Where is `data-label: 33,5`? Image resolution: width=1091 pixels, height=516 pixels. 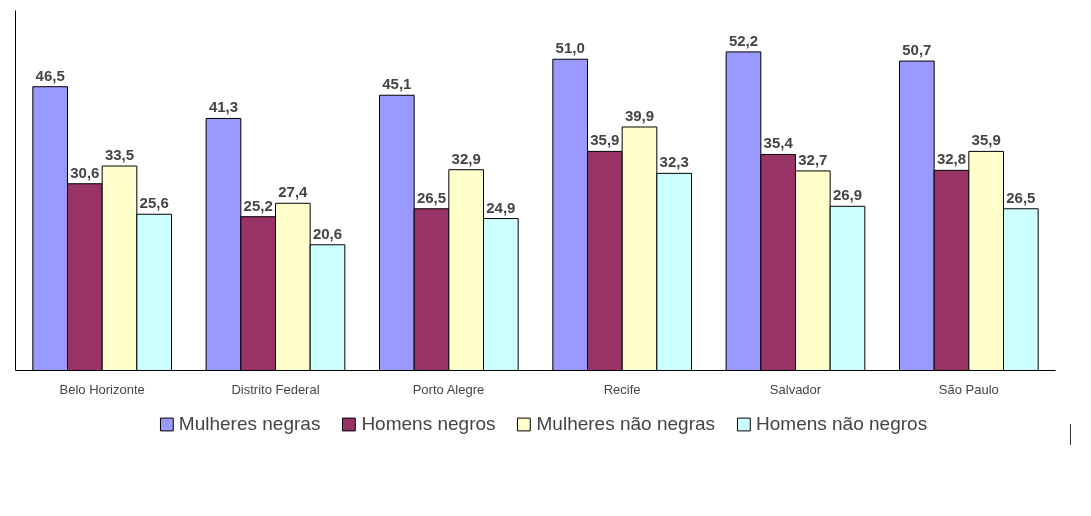
data-label: 33,5 is located at coordinates (119, 155).